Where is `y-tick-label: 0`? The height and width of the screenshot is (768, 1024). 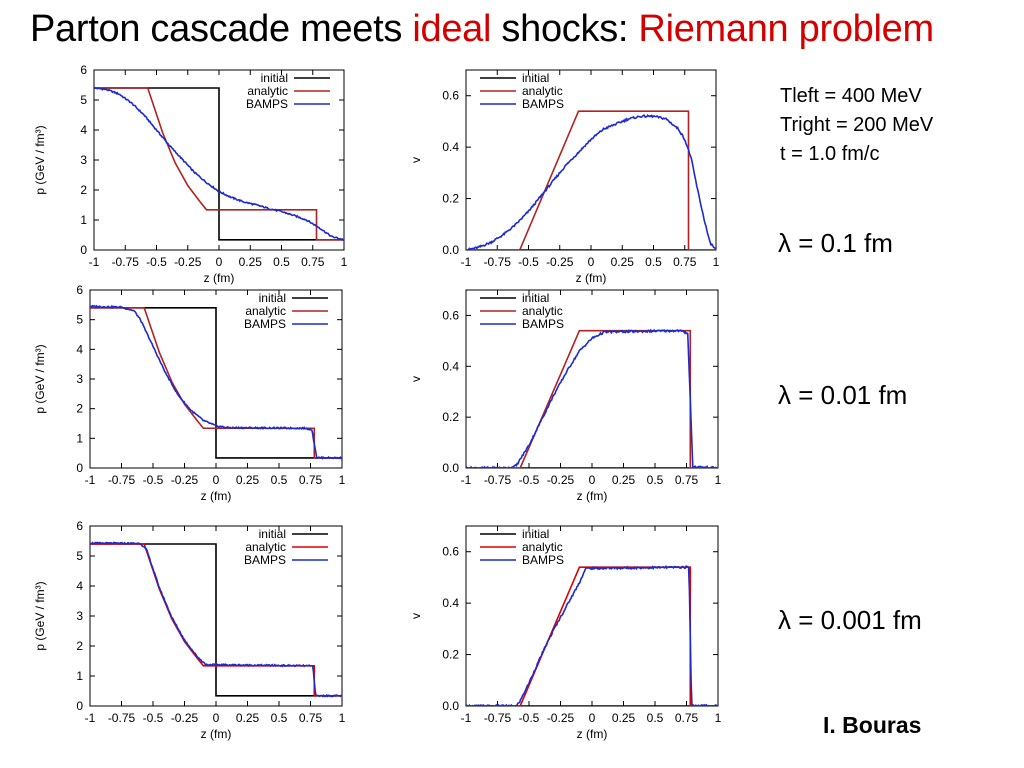 y-tick-label: 0 is located at coordinates (83, 250).